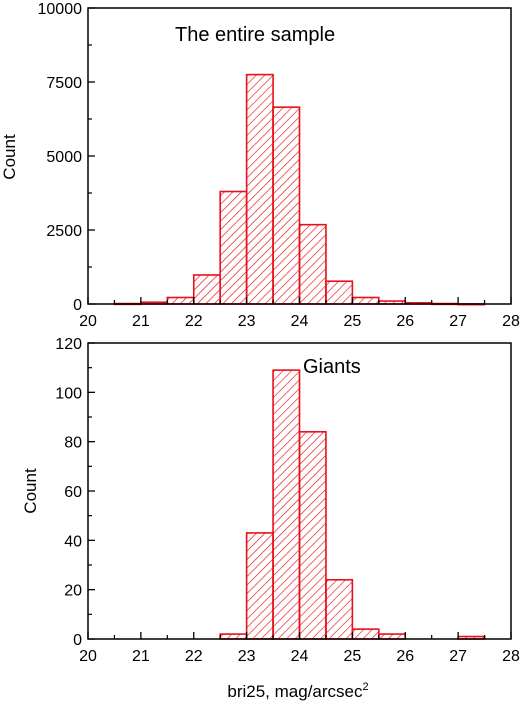  Describe the element at coordinates (141, 321) in the screenshot. I see `top-x-tick-label: 21` at that location.